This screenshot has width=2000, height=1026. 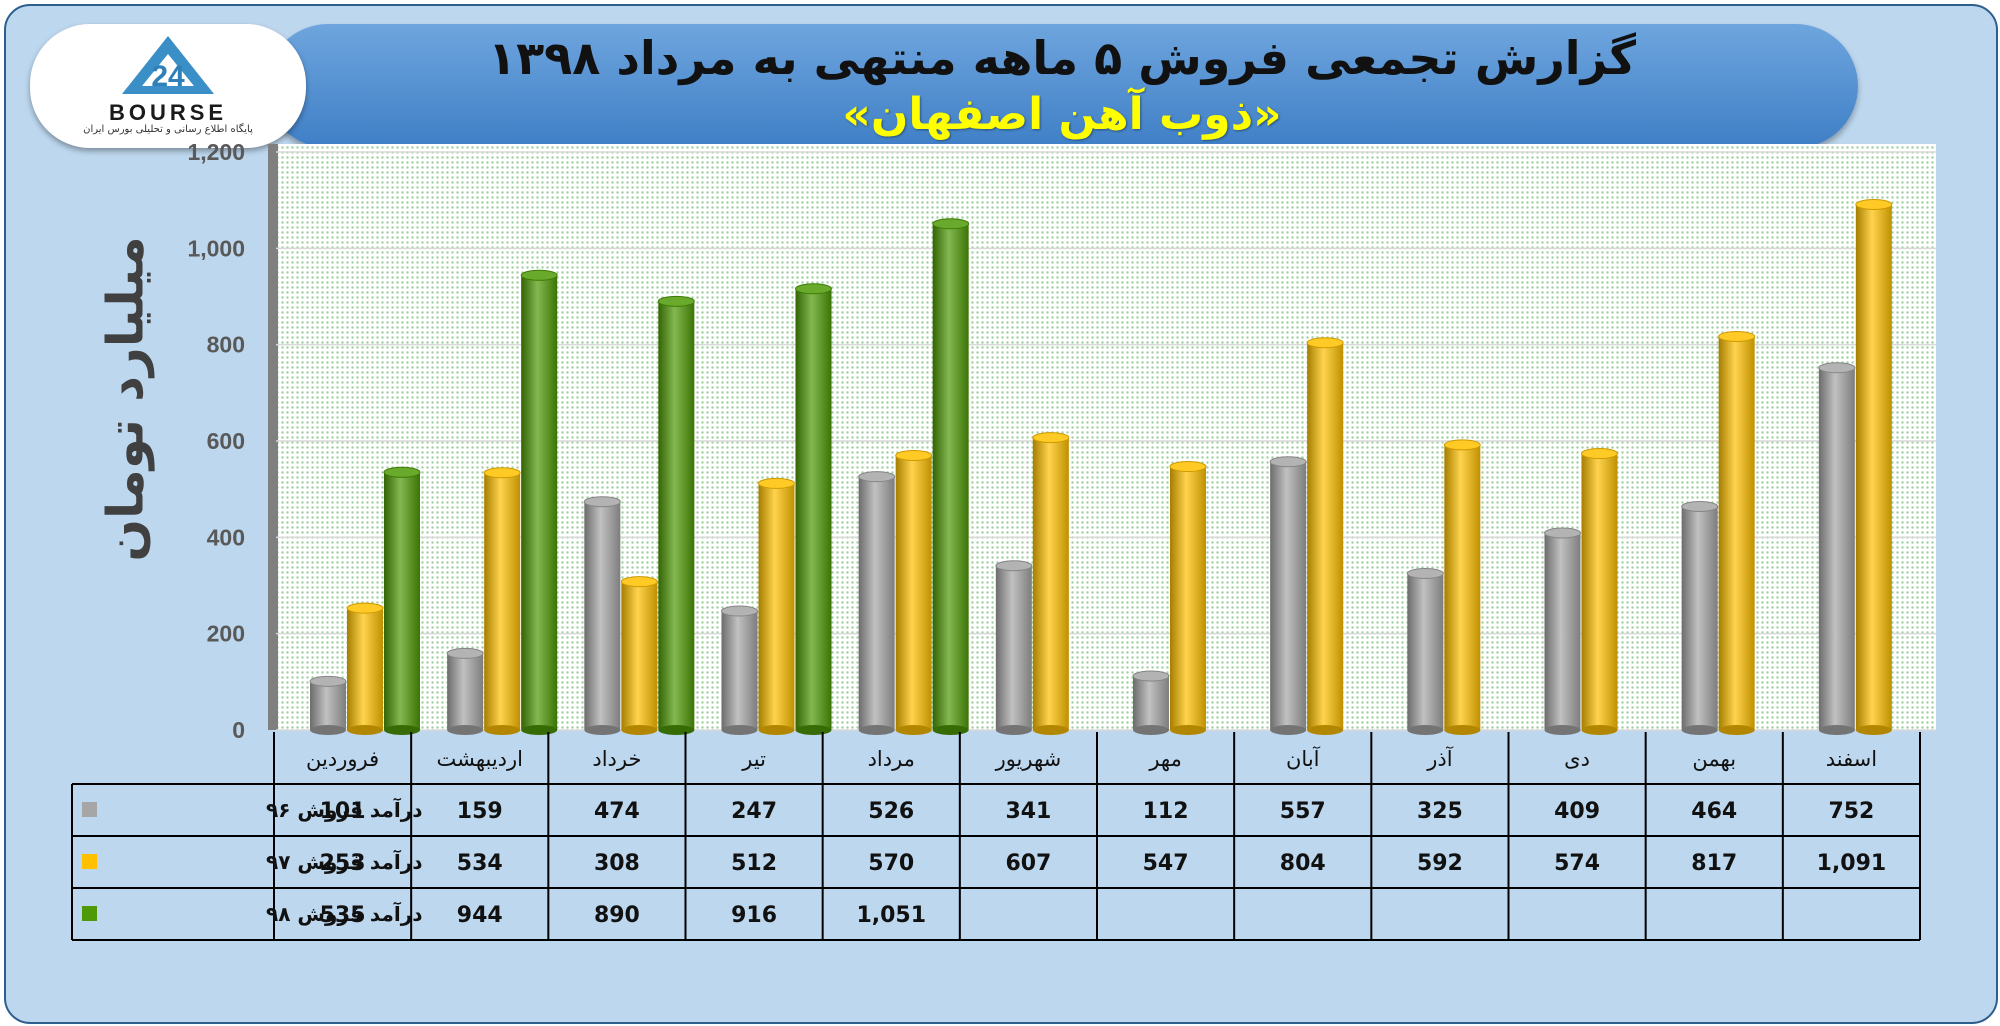 I want to click on data-label: 1,091, so click(x=1852, y=863).